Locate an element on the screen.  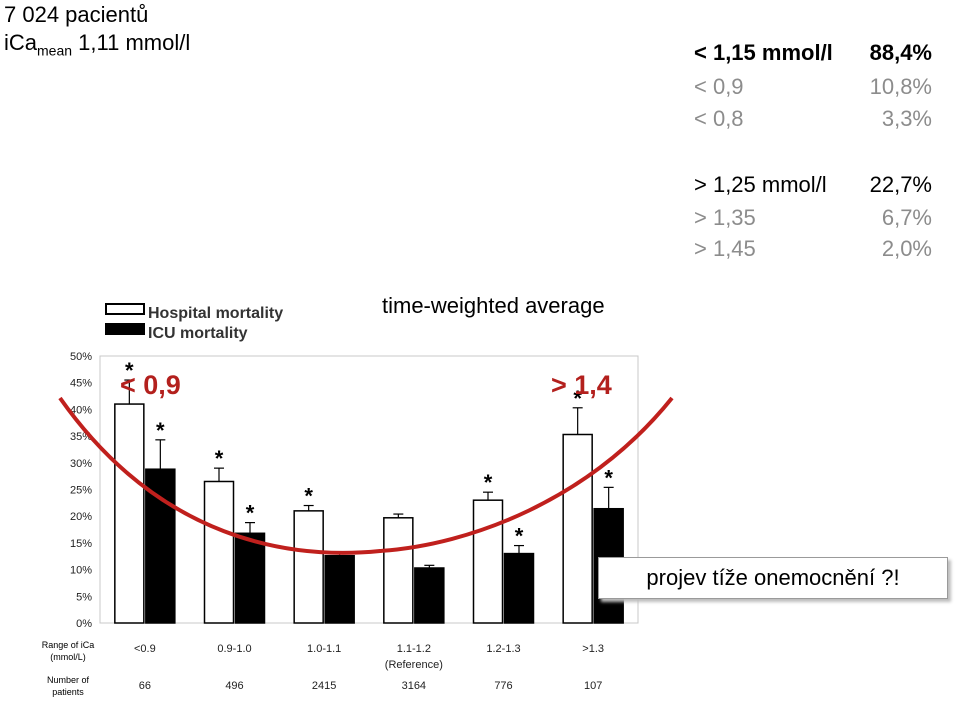
ica-mean-line: iCamean 1,11 mmol/l is located at coordinates (97, 44).